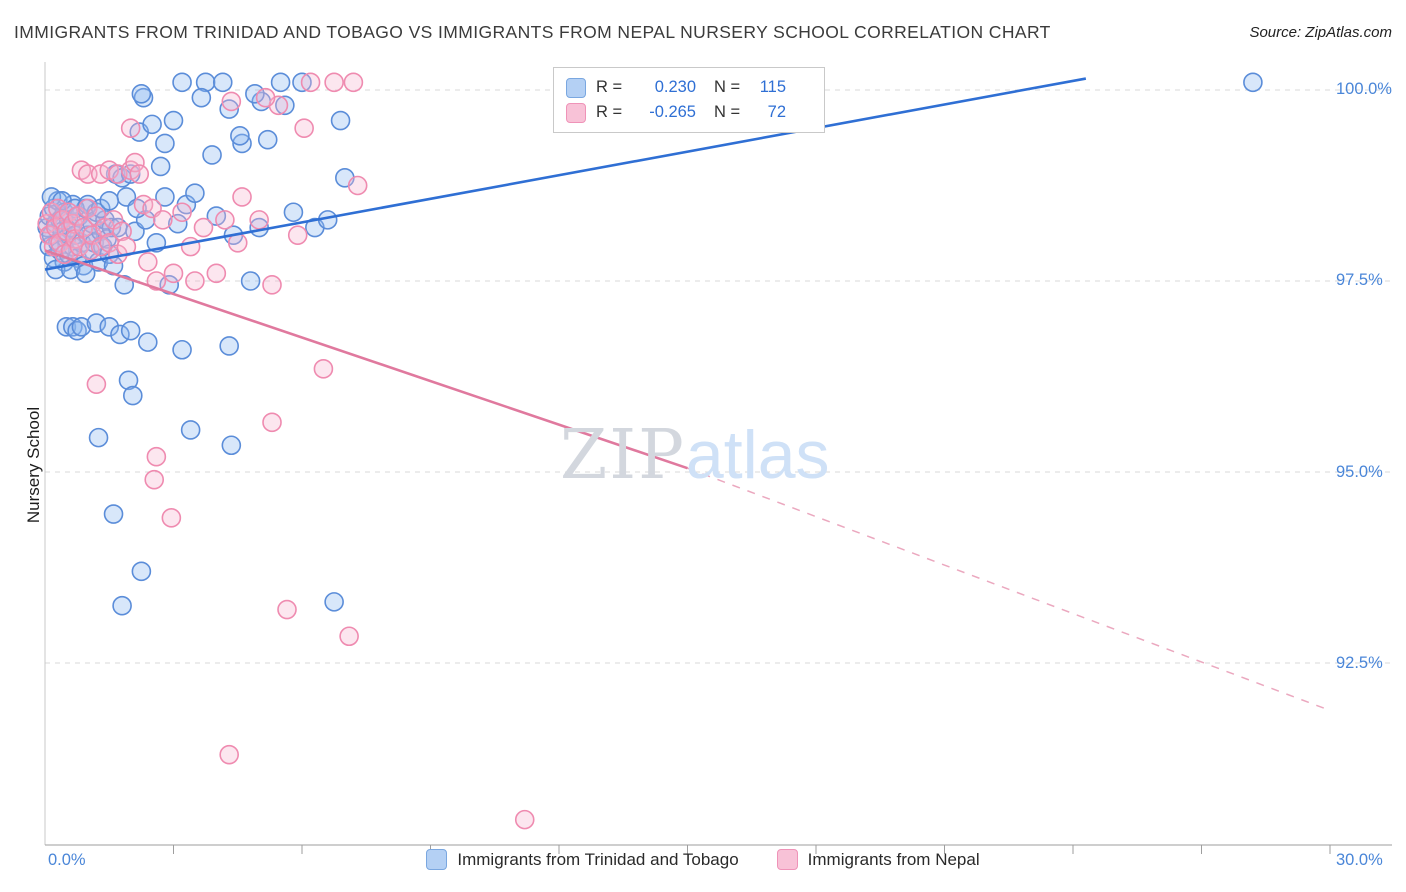 The width and height of the screenshot is (1406, 892). I want to click on y-tick-92-5: 92.5%, so click(1359, 663).